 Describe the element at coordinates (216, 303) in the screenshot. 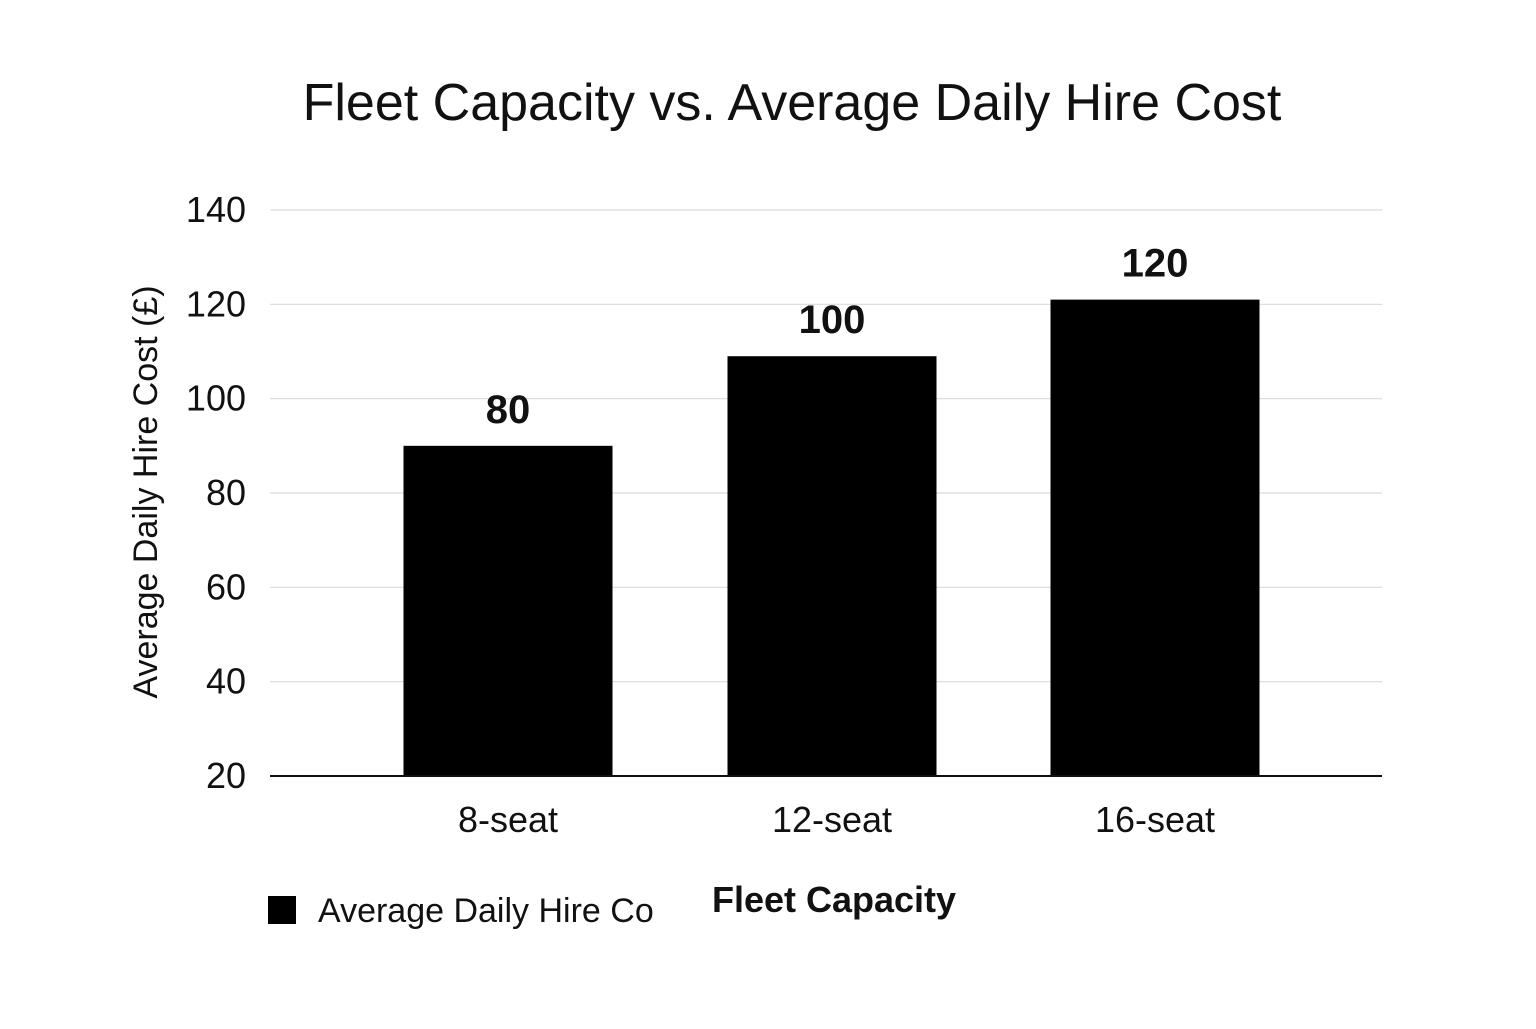

I see `y-tick-label: 120` at that location.